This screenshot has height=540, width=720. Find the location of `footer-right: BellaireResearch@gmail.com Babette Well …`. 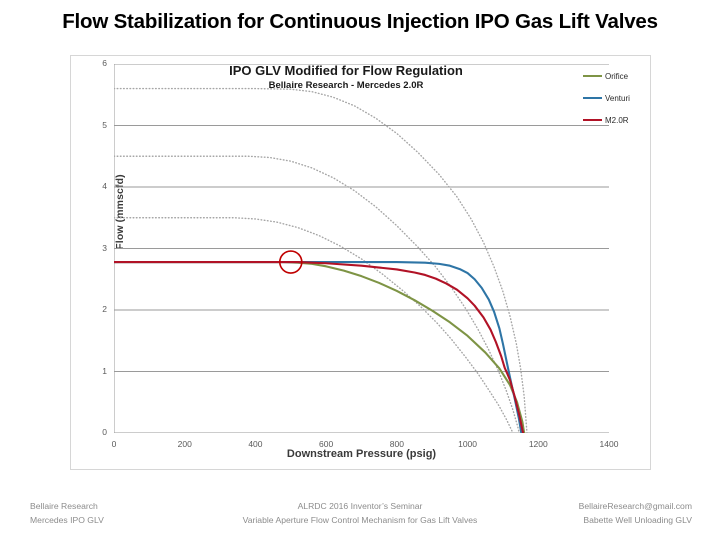

footer-right: BellaireResearch@gmail.com Babette Well … is located at coordinates (635, 513).